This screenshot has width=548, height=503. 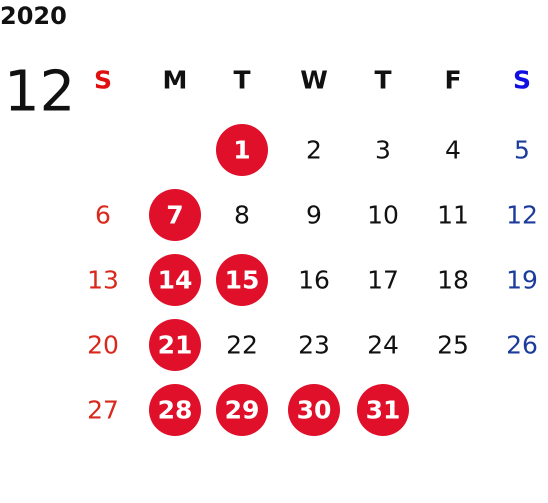 What do you see at coordinates (383, 150) in the screenshot?
I see `day-number: 3` at bounding box center [383, 150].